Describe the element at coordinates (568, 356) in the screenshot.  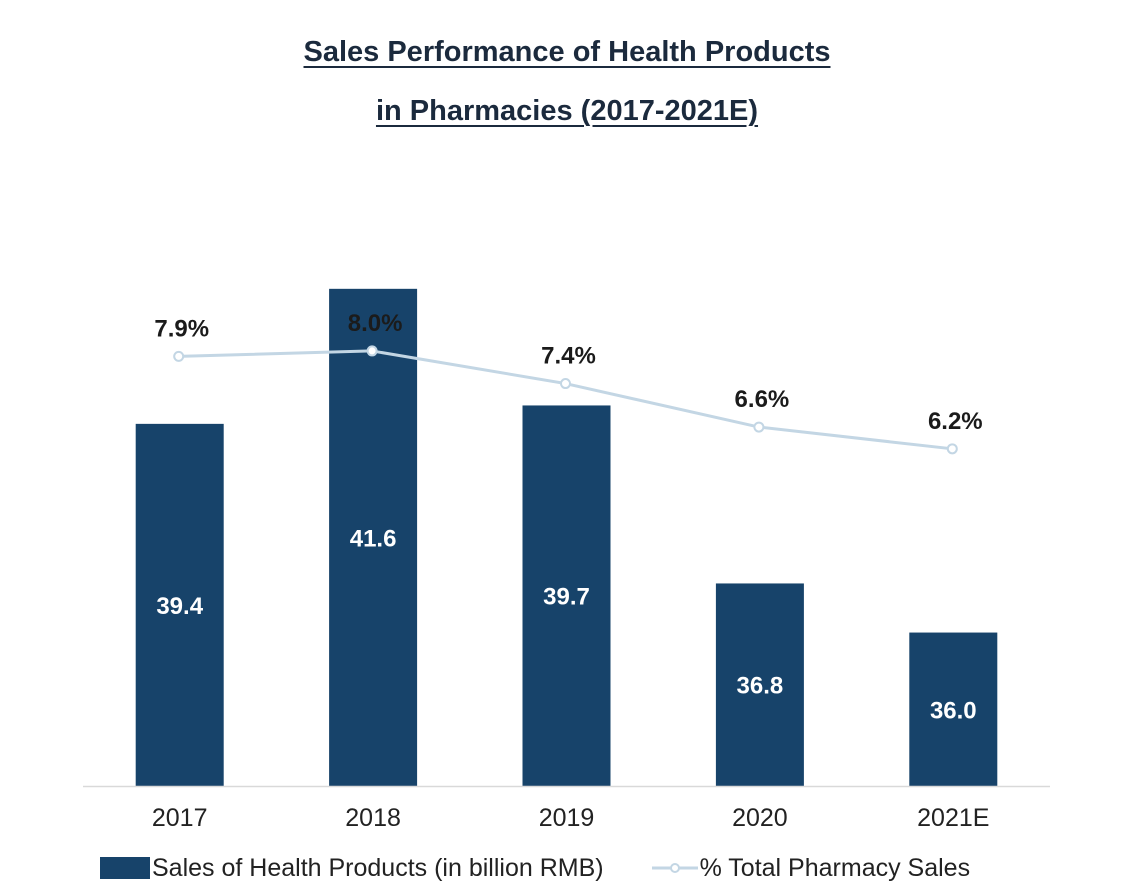
I see `line-value-label-2019: 7.4%` at that location.